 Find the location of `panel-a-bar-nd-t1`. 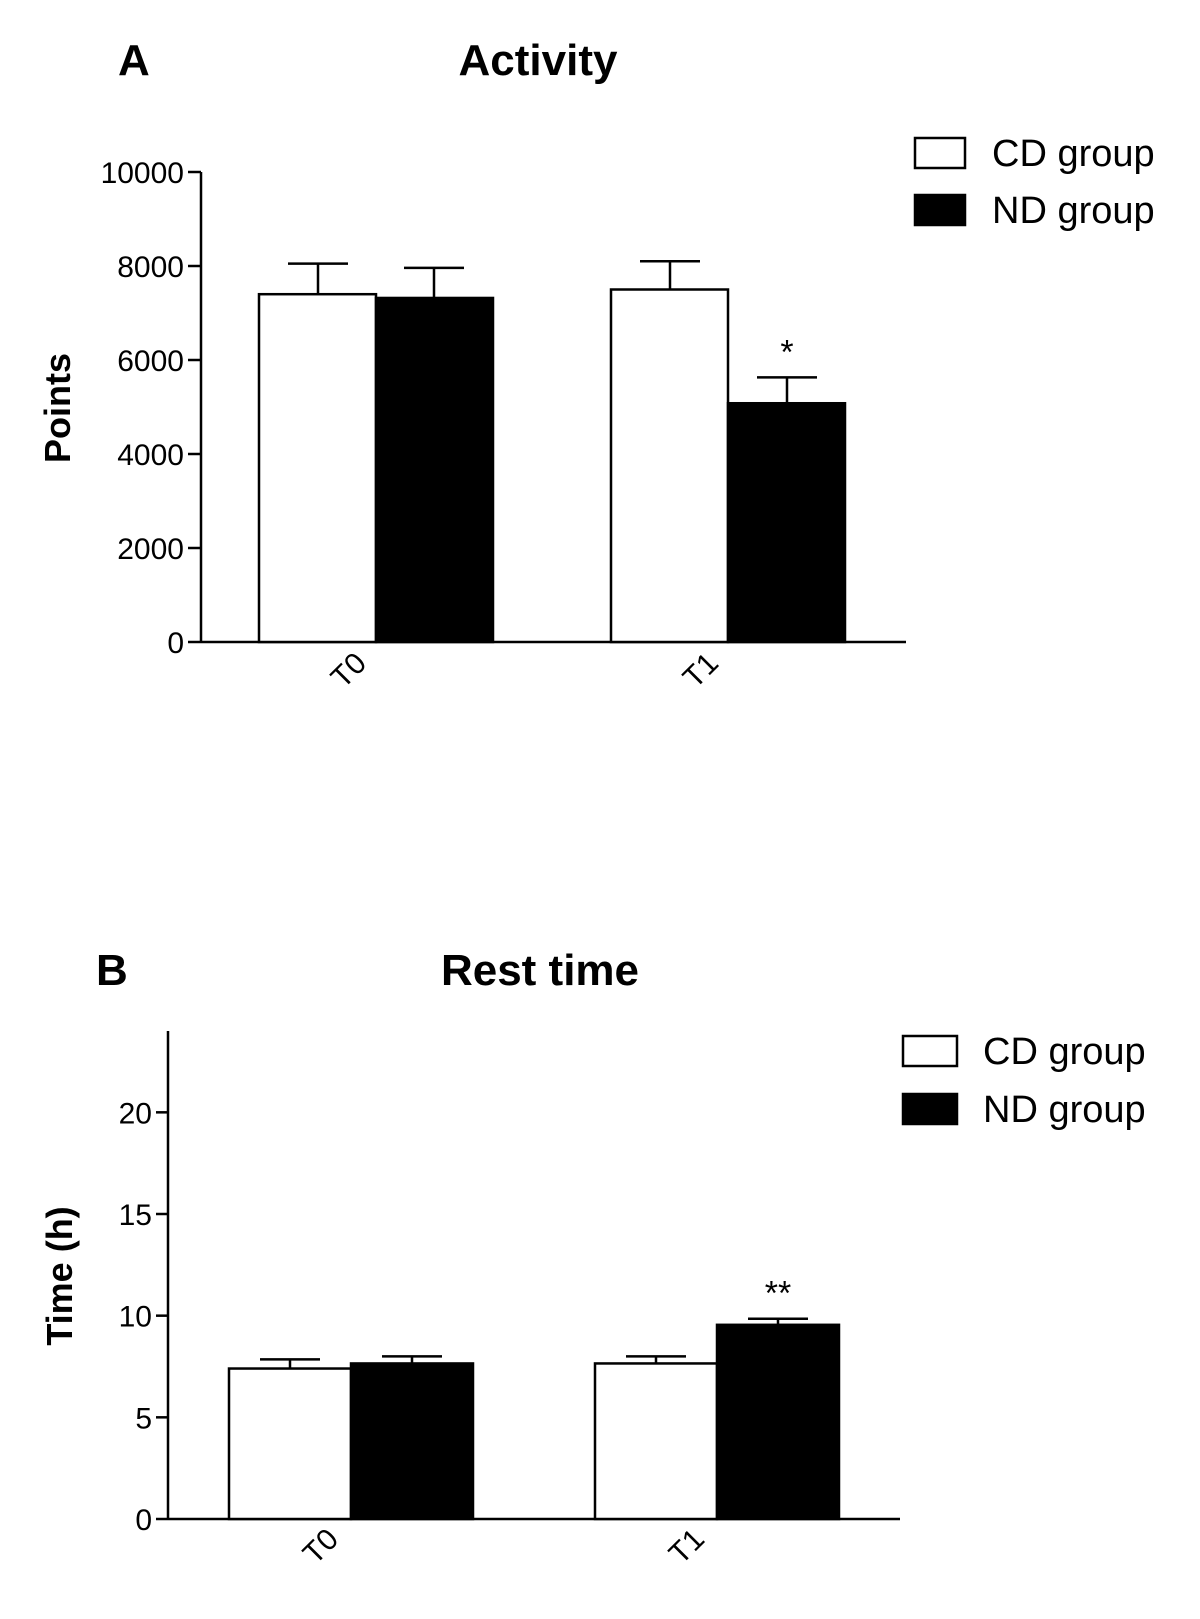

panel-a-bar-nd-t1 is located at coordinates (786, 522).